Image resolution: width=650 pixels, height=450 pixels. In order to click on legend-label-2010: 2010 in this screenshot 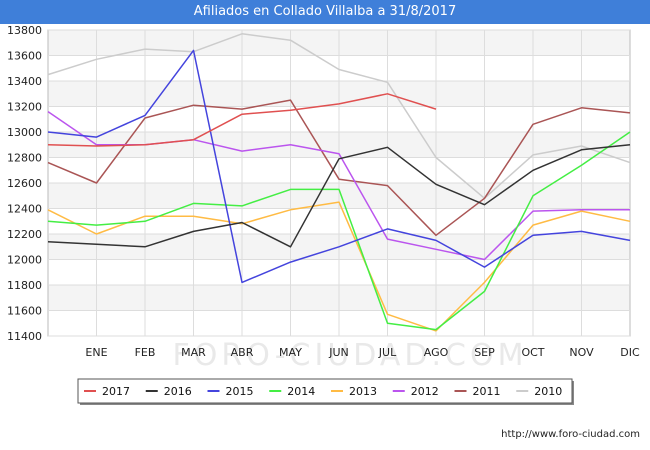, I will do `click(548, 391)`.